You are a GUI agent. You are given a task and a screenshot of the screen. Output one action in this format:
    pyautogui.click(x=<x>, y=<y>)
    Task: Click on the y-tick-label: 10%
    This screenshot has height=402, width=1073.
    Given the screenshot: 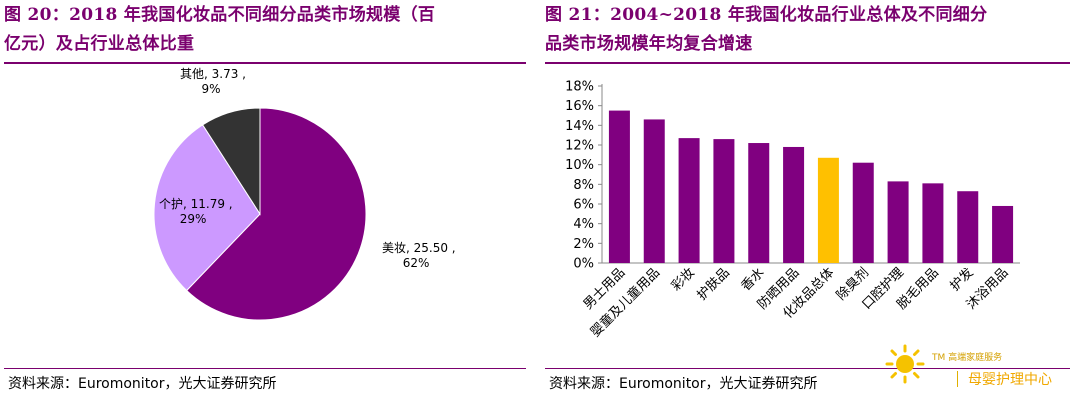 What is the action you would take?
    pyautogui.click(x=579, y=165)
    